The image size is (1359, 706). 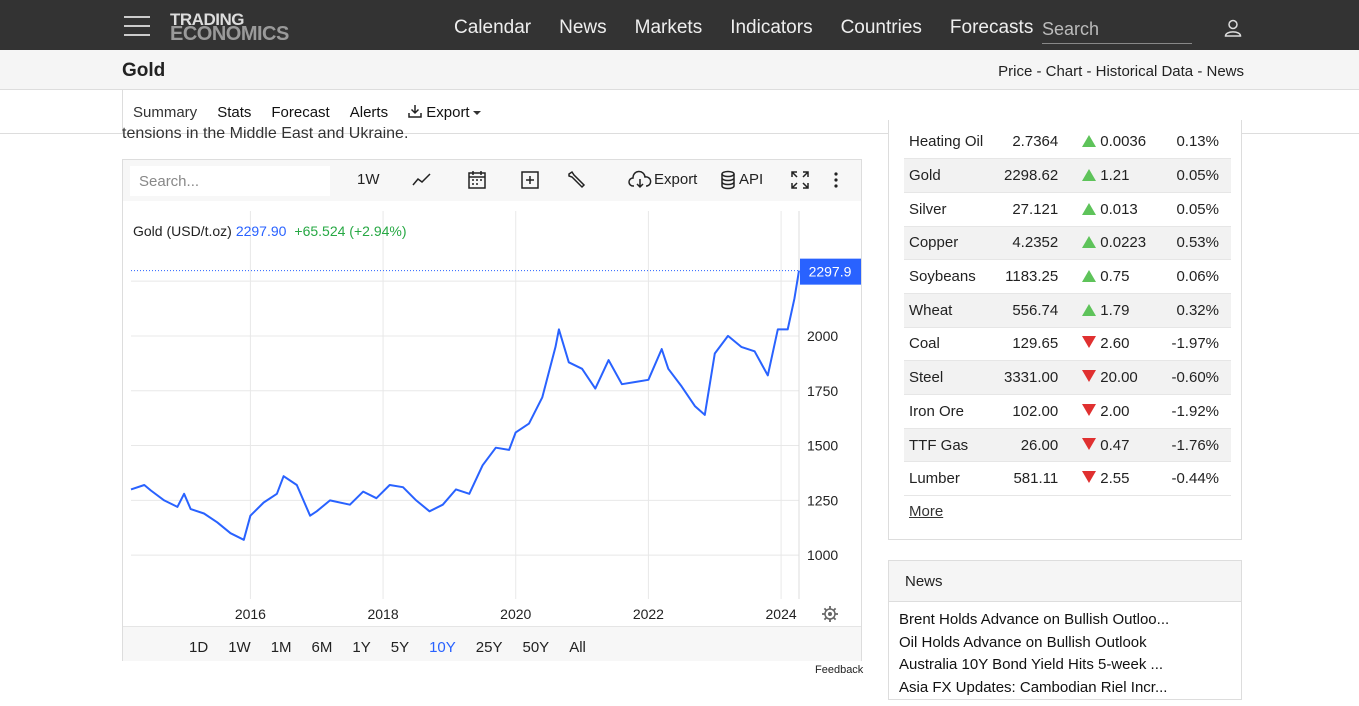 What do you see at coordinates (422, 180) in the screenshot?
I see `line-chart-icon` at bounding box center [422, 180].